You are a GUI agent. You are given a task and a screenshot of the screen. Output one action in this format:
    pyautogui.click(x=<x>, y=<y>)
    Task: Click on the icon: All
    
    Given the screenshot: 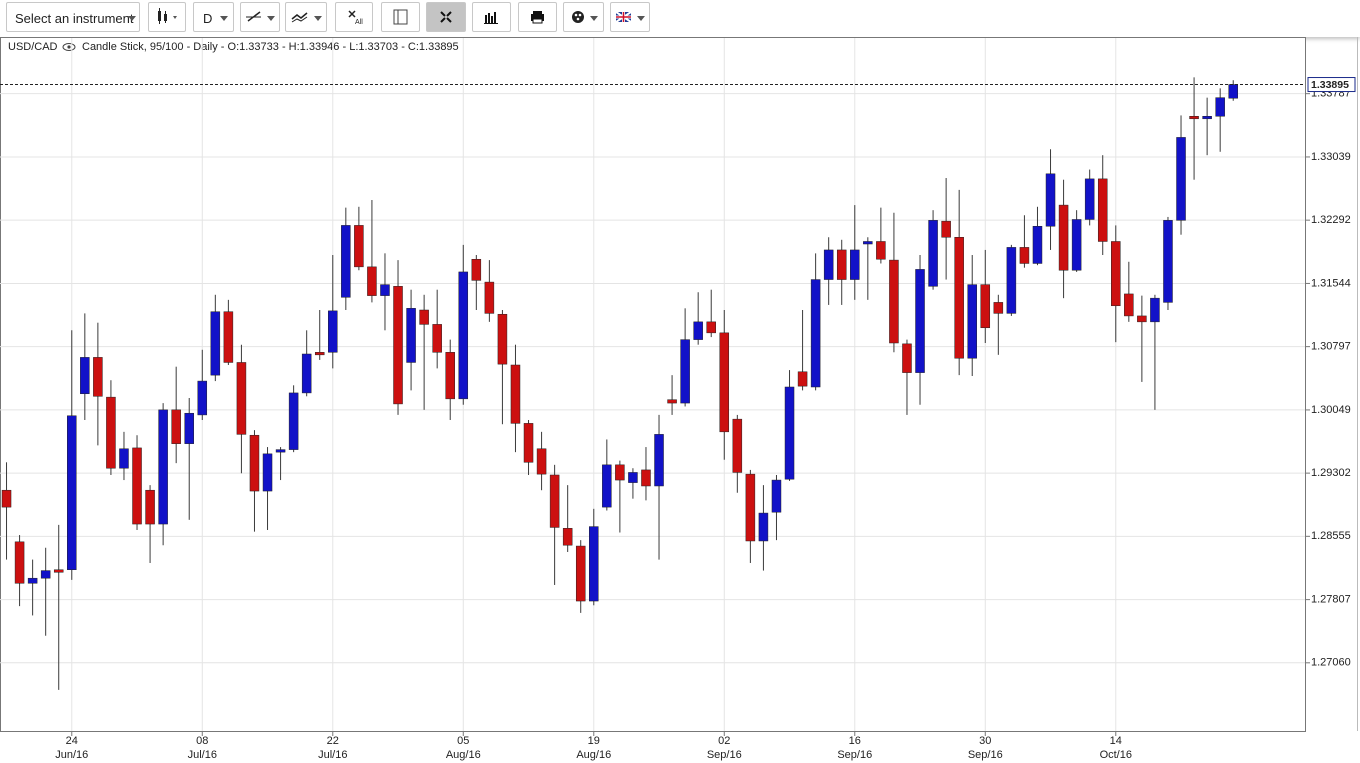 What is the action you would take?
    pyautogui.click(x=355, y=18)
    